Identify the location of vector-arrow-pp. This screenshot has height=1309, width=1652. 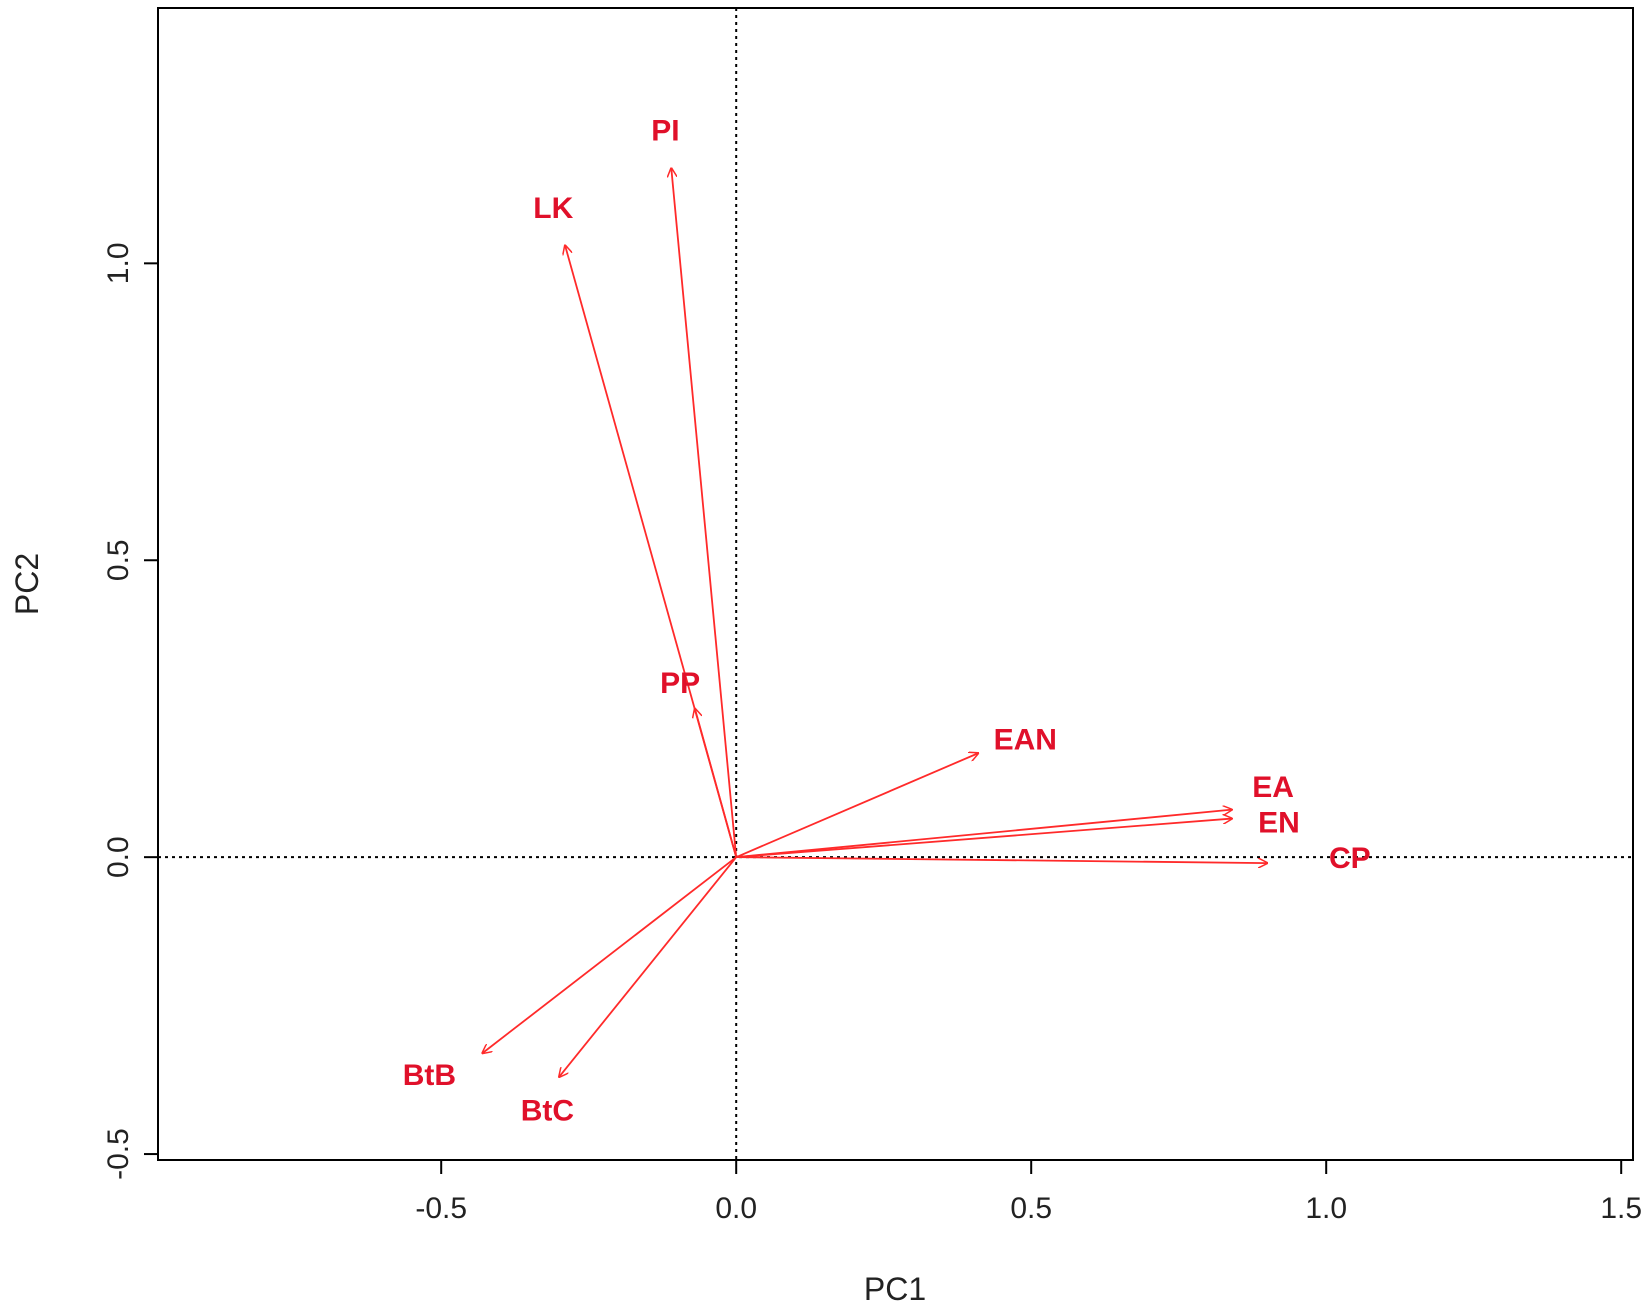
(716, 783).